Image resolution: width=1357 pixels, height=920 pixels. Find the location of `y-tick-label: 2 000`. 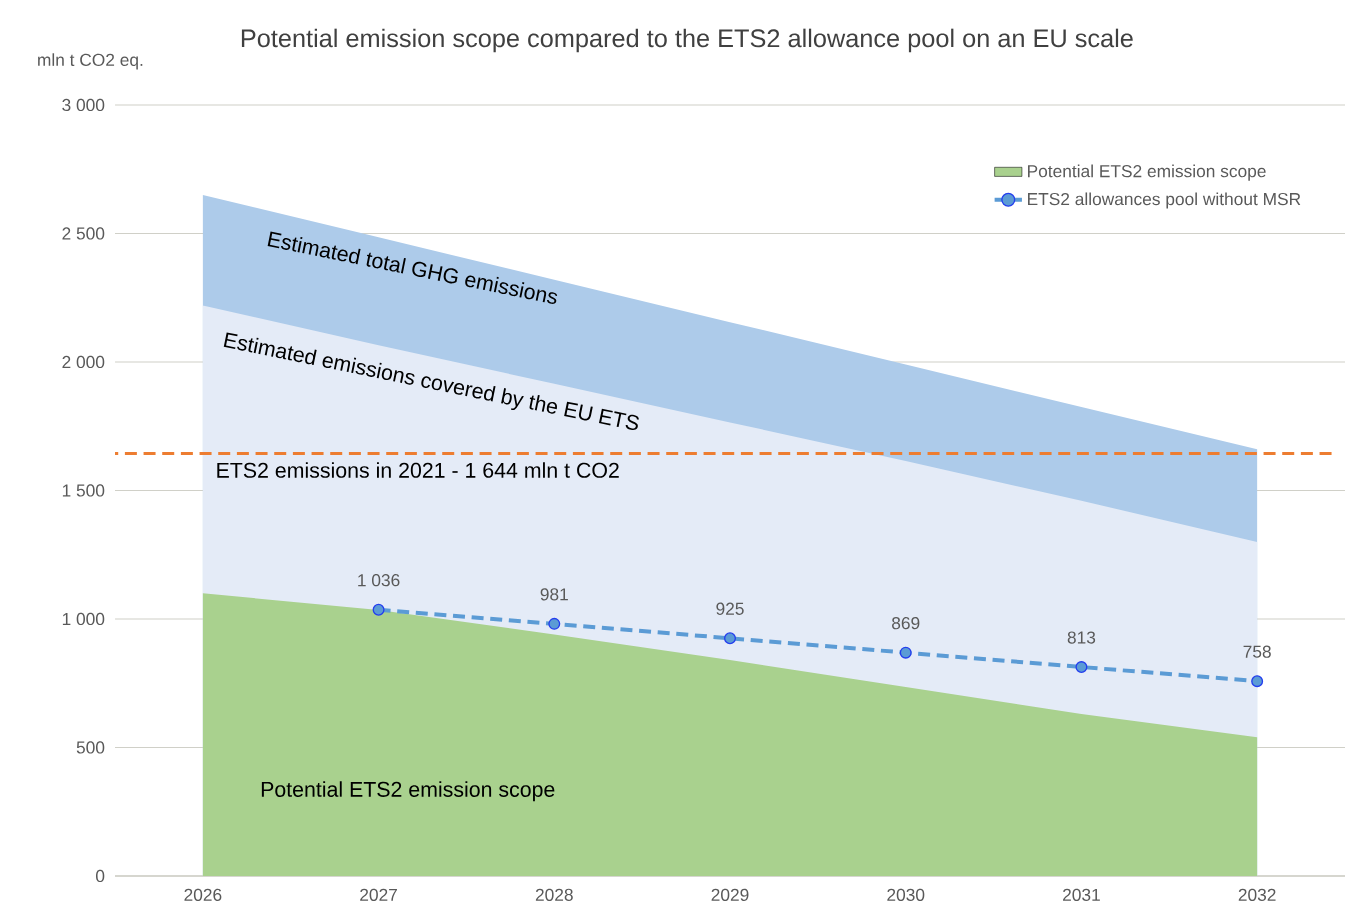

y-tick-label: 2 000 is located at coordinates (83, 362).